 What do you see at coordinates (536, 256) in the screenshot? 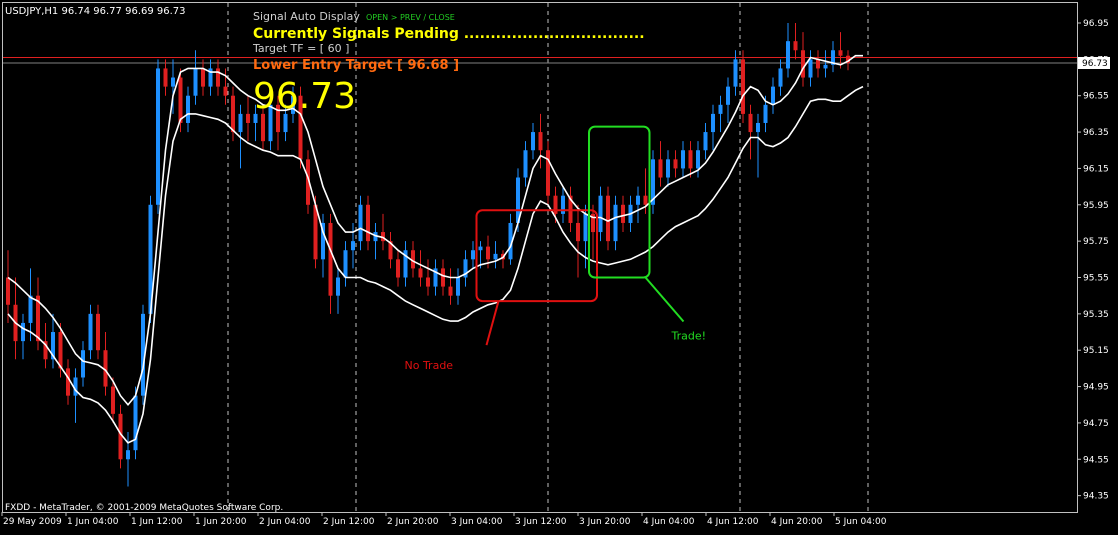
I see `no-trade-box` at bounding box center [536, 256].